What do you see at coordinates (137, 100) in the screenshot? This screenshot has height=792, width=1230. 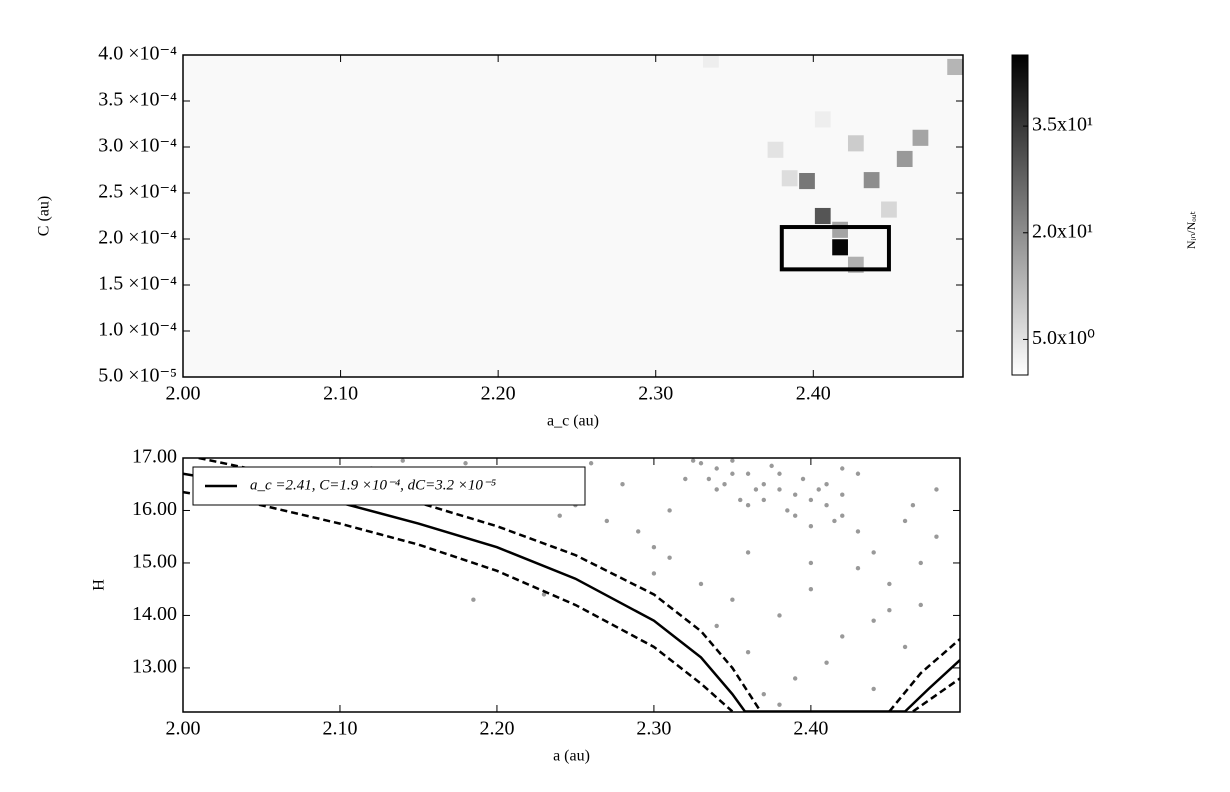 I see `y-tick-label: 3.5 ×10⁻⁴` at bounding box center [137, 100].